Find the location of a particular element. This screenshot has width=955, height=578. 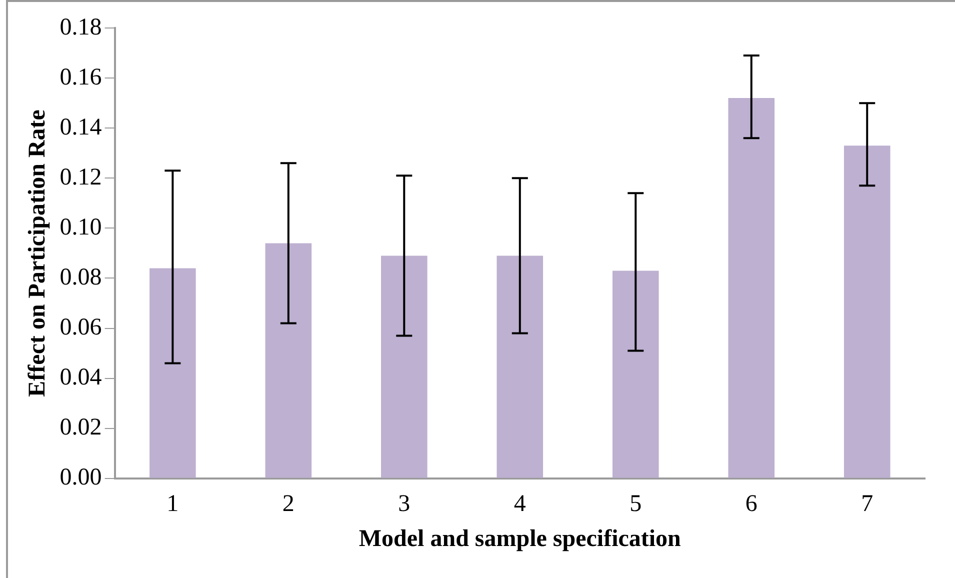

x-tick-label: 2 is located at coordinates (288, 504).